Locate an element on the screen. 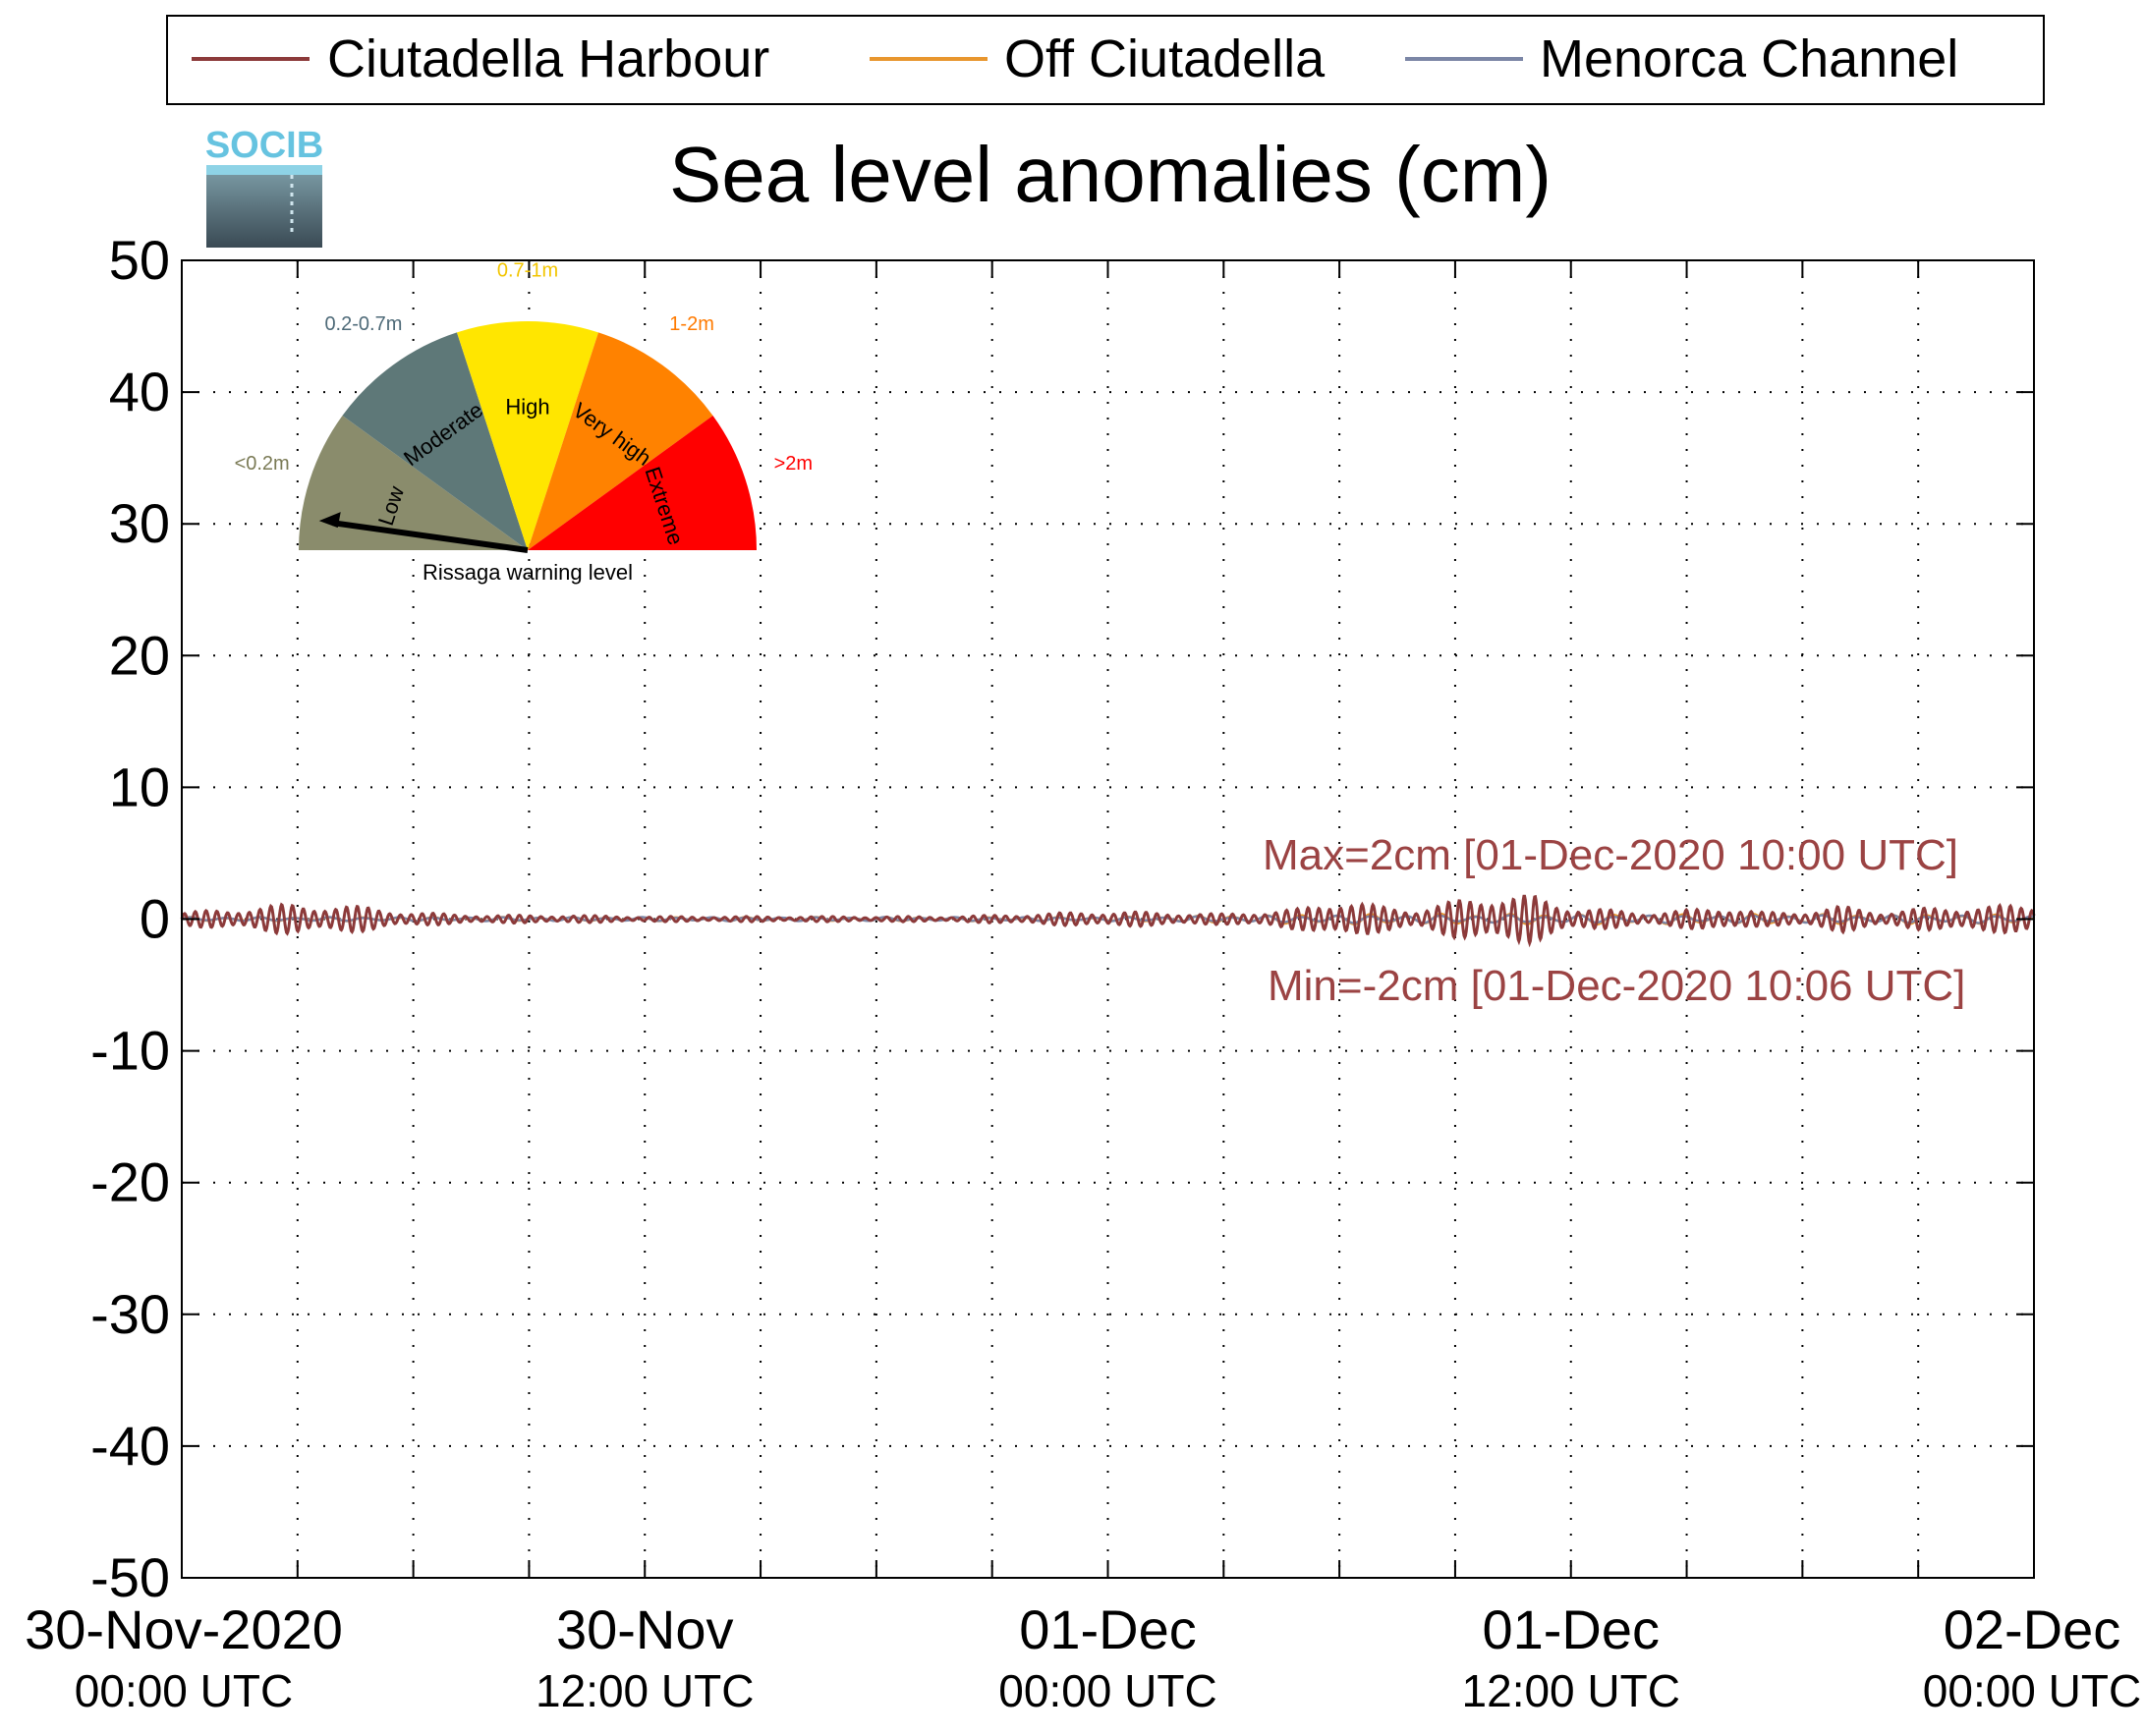  y-tick-label: 30 is located at coordinates (139, 523).